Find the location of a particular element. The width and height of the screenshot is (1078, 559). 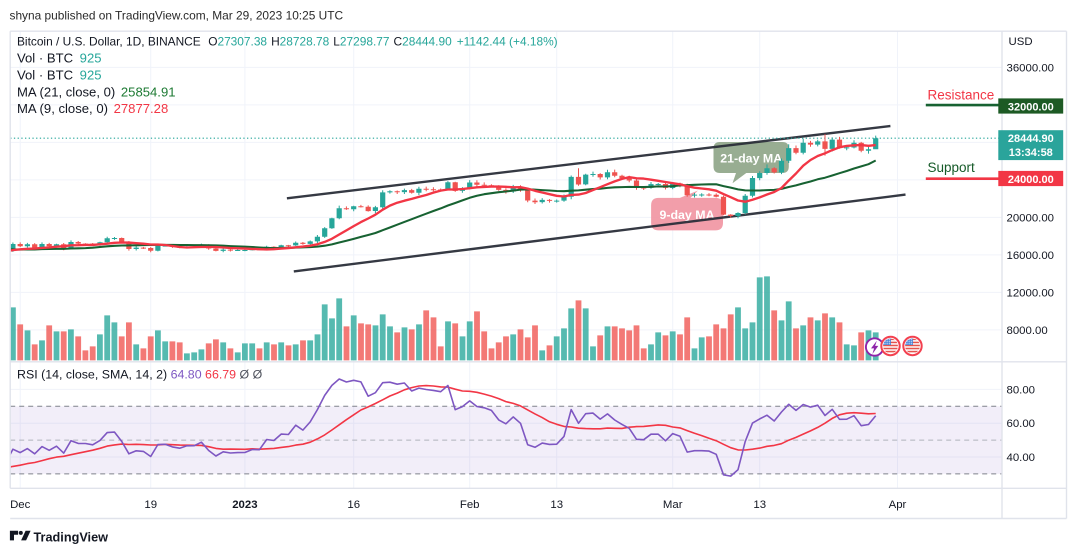

svg-text: 36000.00 is located at coordinates (1031, 68).